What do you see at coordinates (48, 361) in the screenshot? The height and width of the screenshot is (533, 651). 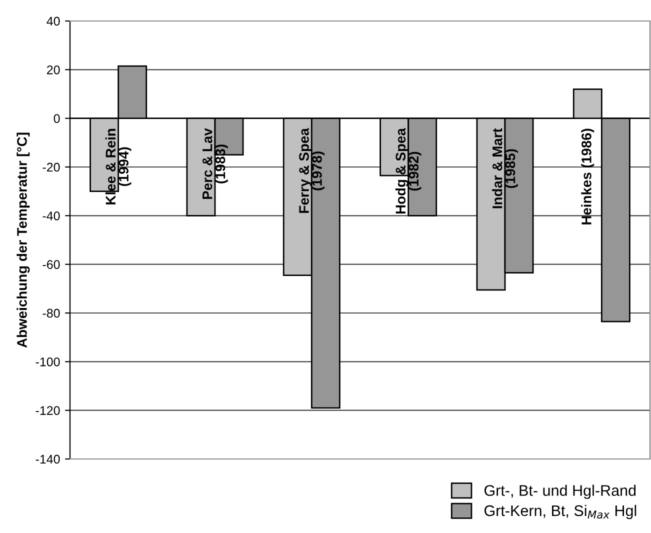 I see `y-tick-label: -100` at bounding box center [48, 361].